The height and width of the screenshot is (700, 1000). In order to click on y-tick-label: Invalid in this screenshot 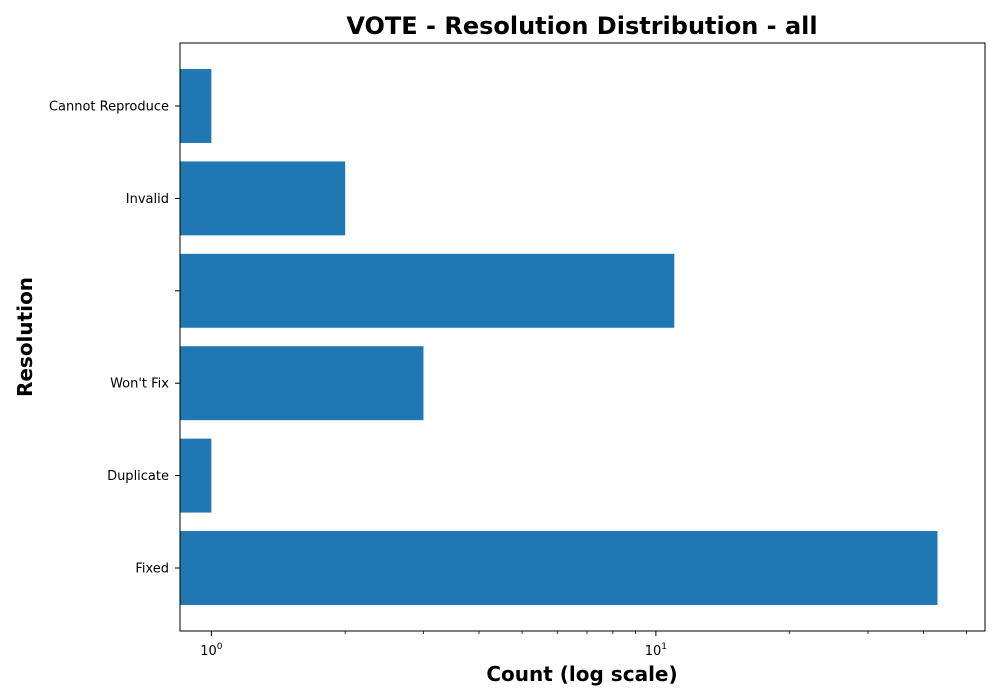, I will do `click(147, 199)`.